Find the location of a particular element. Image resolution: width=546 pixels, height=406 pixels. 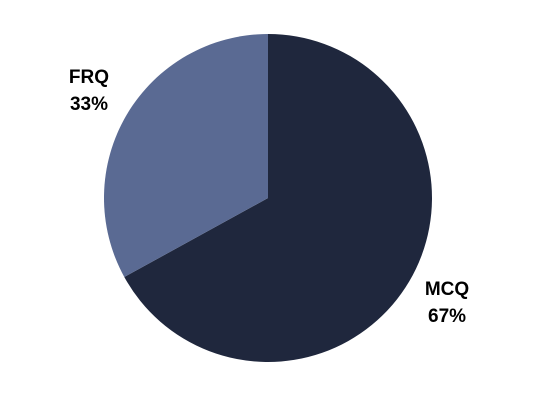

slice-category-label: MCQ is located at coordinates (447, 289).